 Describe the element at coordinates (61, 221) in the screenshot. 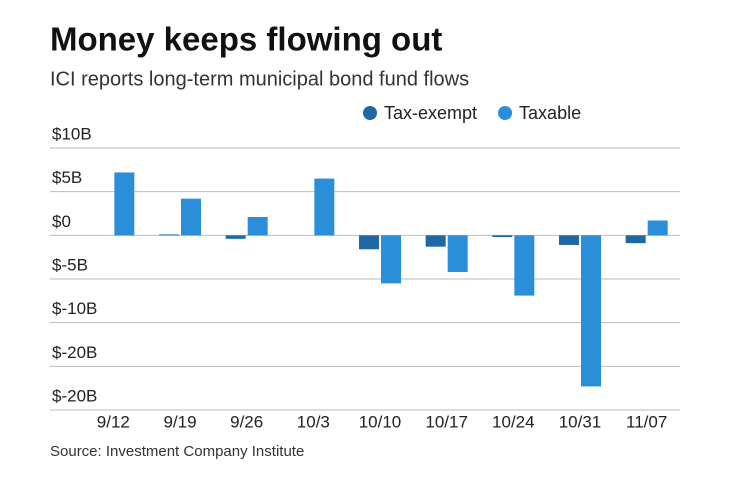

I see `y-tick-label: $0` at that location.